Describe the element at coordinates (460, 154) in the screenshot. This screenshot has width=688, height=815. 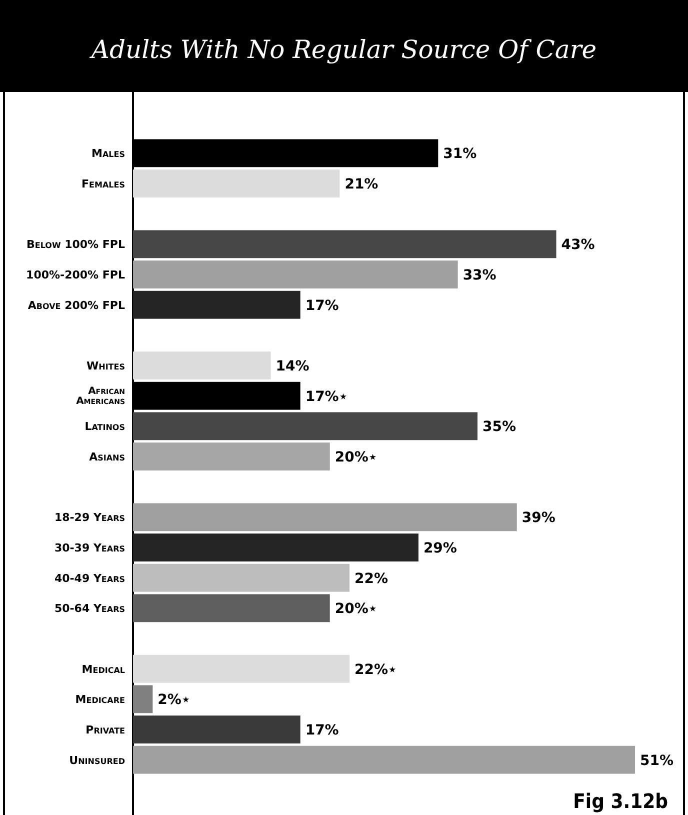
I see `data-label: 31%` at that location.